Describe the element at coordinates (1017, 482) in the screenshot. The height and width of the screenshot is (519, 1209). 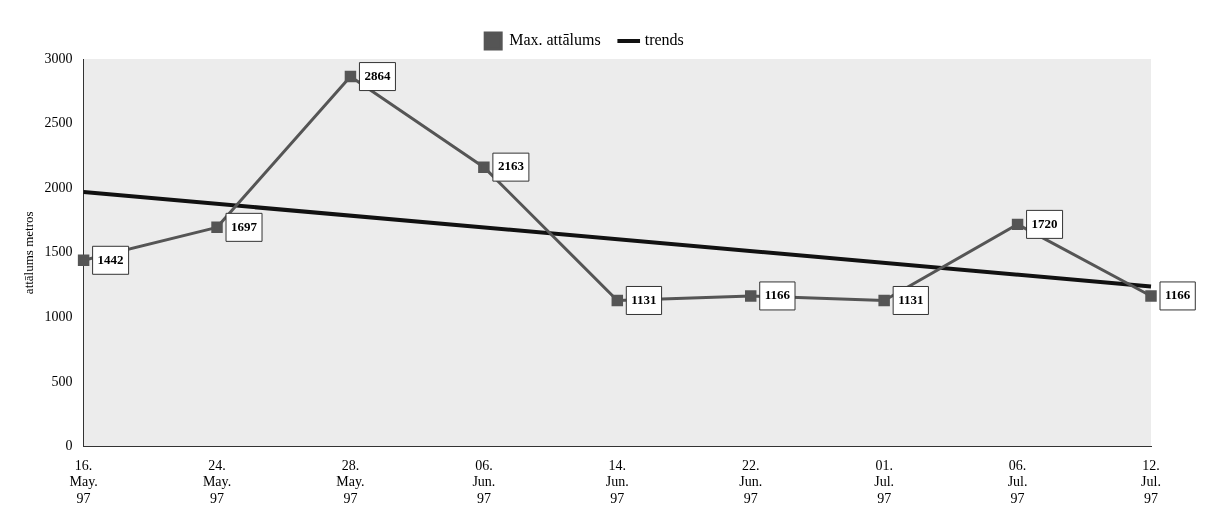
I see `x-tick-label: 06. Jul. 97` at that location.